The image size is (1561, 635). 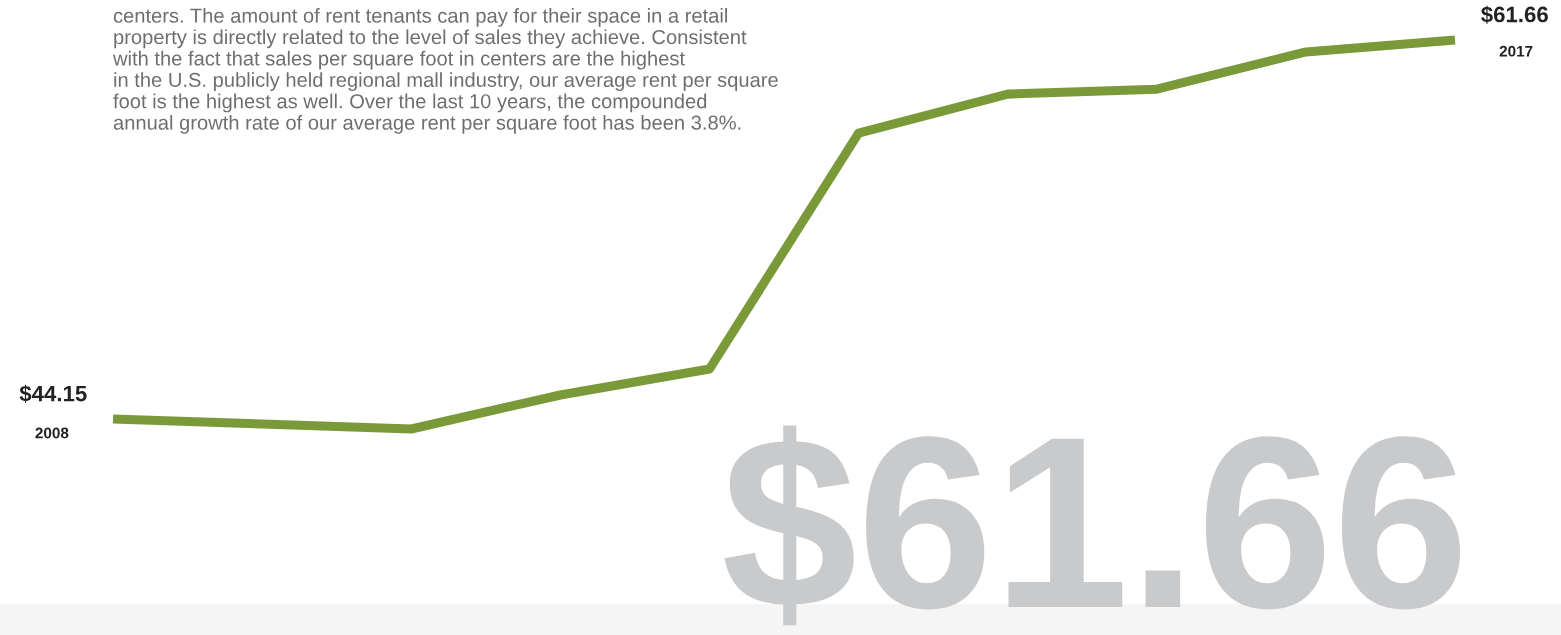 What do you see at coordinates (1514, 14) in the screenshot?
I see `data-label: $61.66` at bounding box center [1514, 14].